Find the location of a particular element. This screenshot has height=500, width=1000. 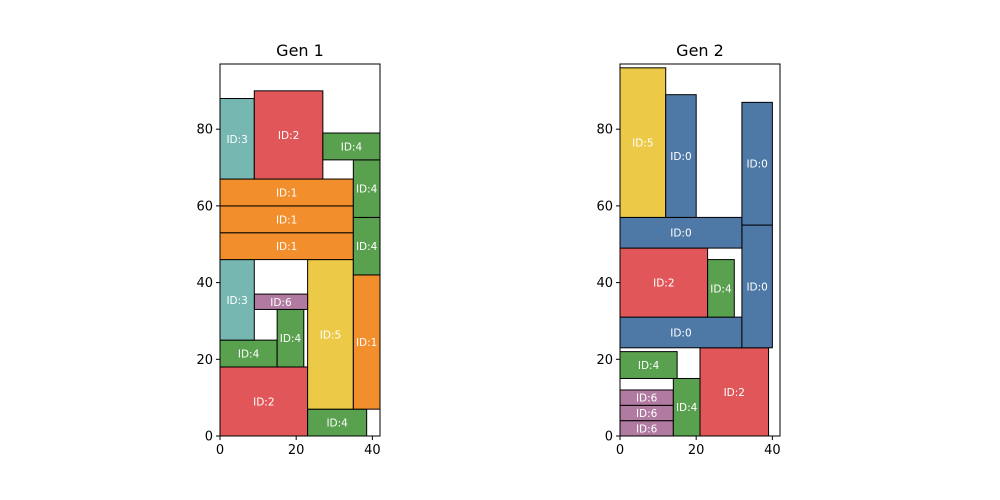

panel-title: Gen 1 is located at coordinates (300, 50).